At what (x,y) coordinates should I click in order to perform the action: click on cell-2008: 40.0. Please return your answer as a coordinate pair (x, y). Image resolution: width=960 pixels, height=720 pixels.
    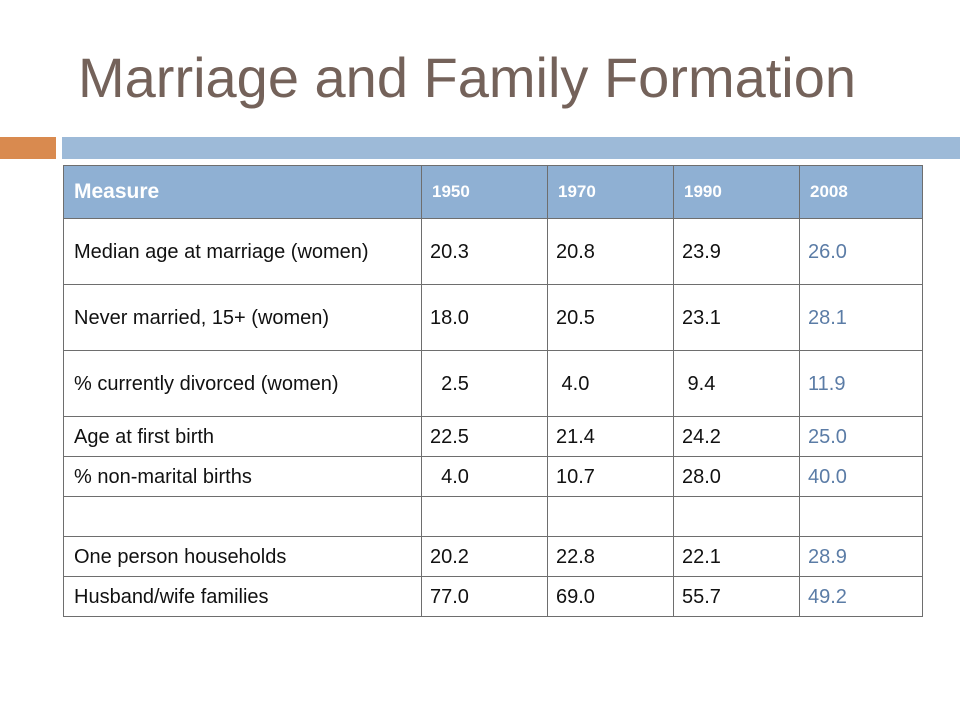
    Looking at the image, I should click on (861, 476).